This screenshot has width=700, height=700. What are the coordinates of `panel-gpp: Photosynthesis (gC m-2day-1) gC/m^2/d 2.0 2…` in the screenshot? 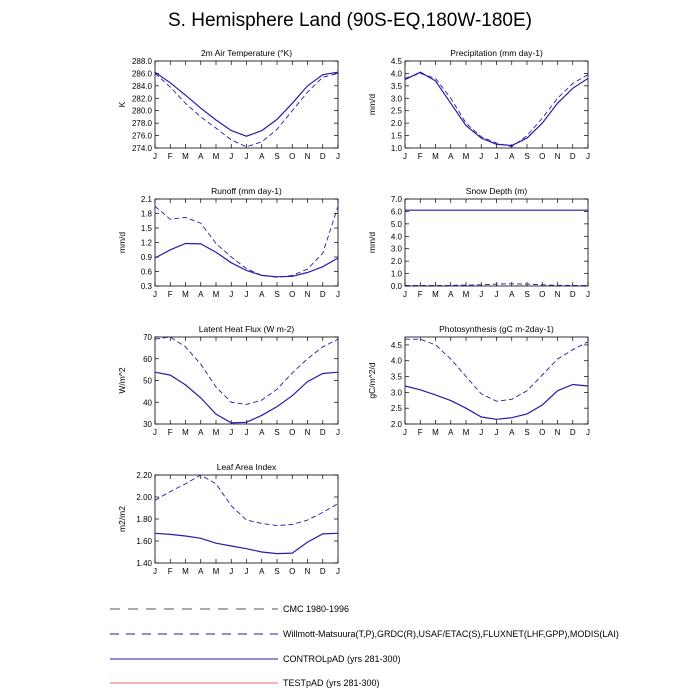 It's located at (478, 380).